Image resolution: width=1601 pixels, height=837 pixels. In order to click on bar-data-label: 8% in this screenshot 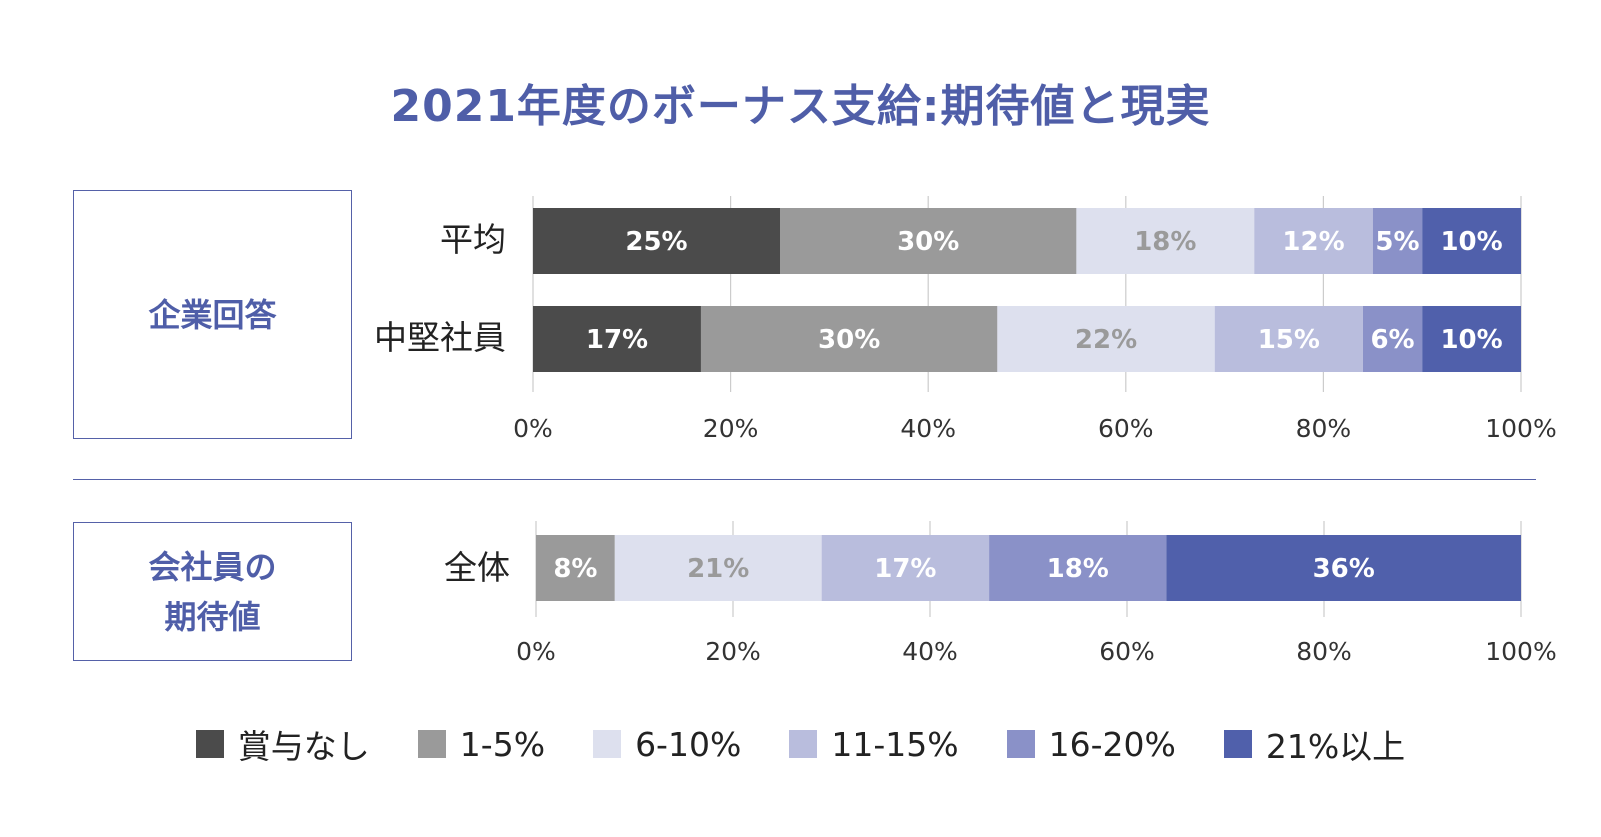, I will do `click(575, 569)`.